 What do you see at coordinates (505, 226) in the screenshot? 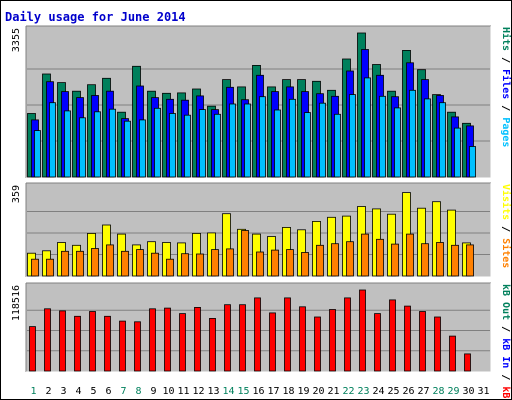
I see `sites-visits-legend: Visits / Sites` at bounding box center [505, 226].